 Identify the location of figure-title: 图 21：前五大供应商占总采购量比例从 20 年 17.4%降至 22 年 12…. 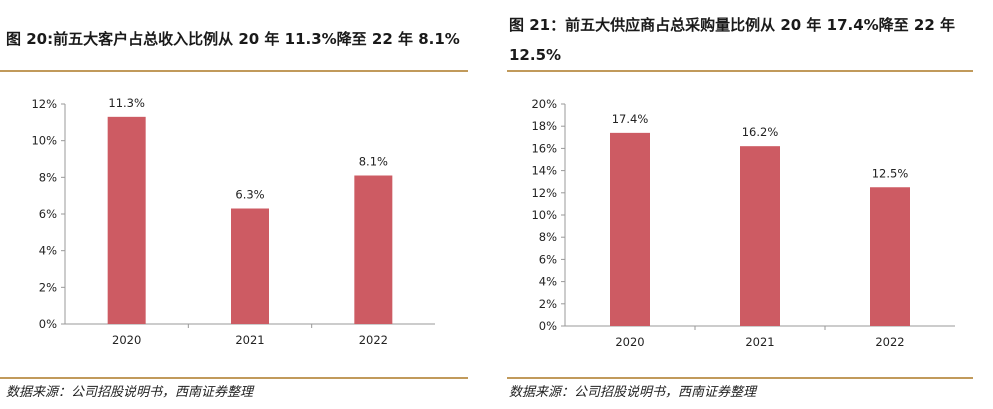
(732, 40).